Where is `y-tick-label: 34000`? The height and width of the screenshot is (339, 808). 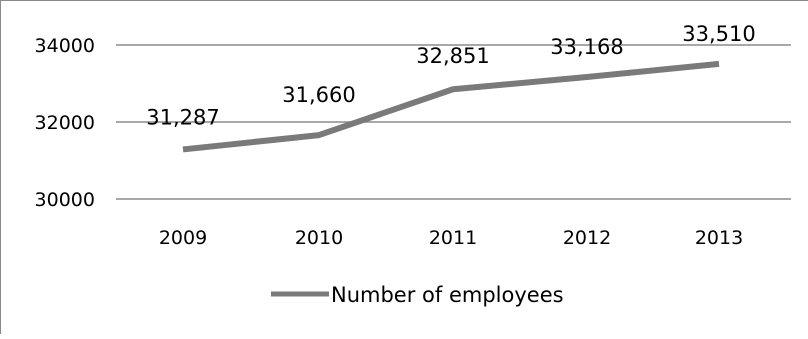 y-tick-label: 34000 is located at coordinates (65, 46).